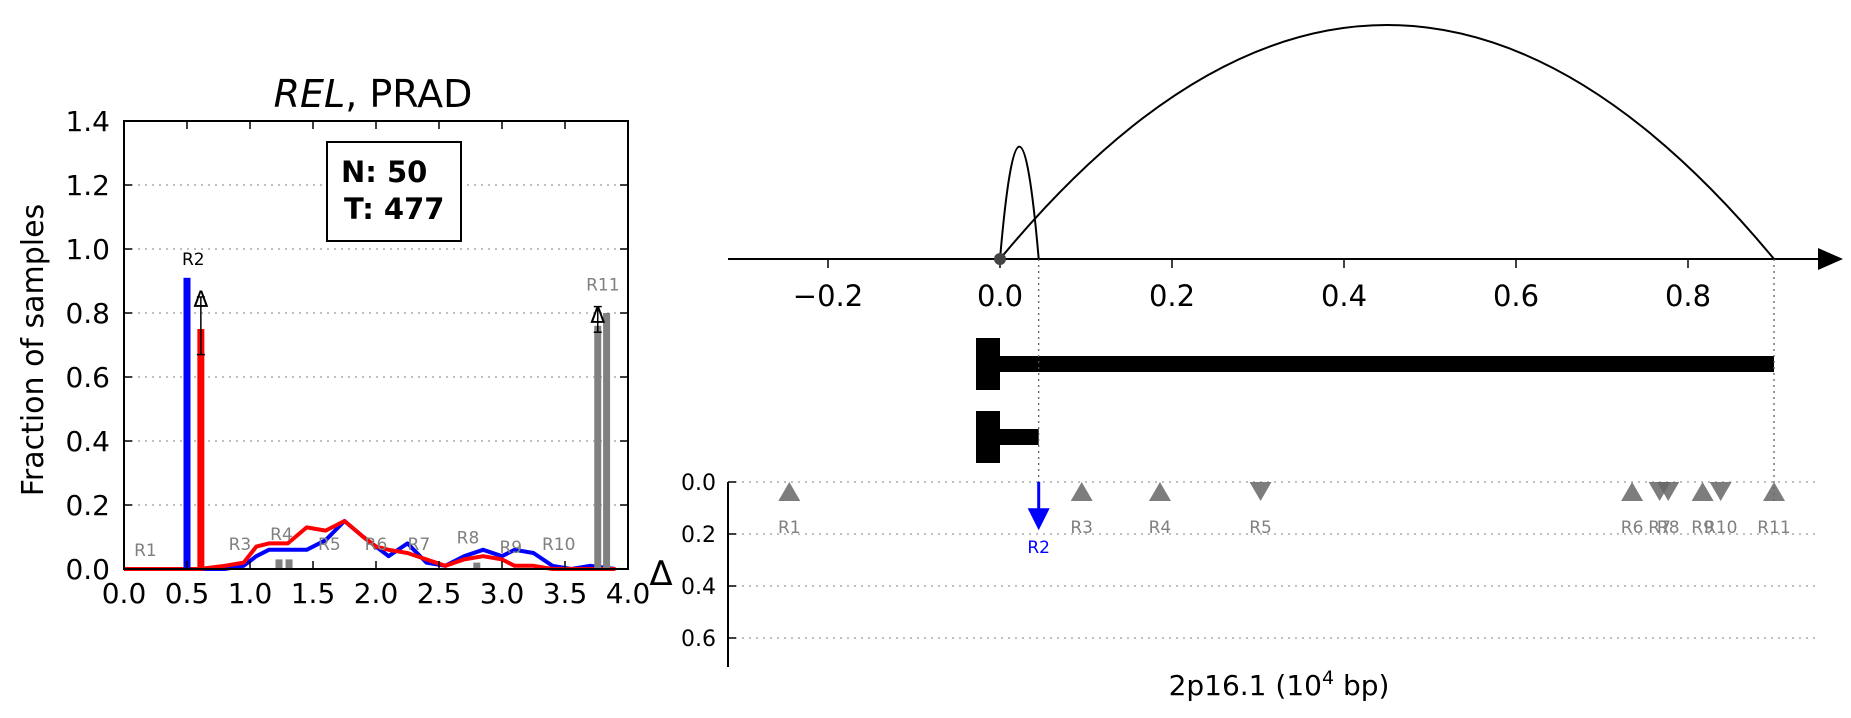 The width and height of the screenshot is (1851, 718). What do you see at coordinates (1375, 400) in the screenshot?
I see `transcript-tracks` at bounding box center [1375, 400].